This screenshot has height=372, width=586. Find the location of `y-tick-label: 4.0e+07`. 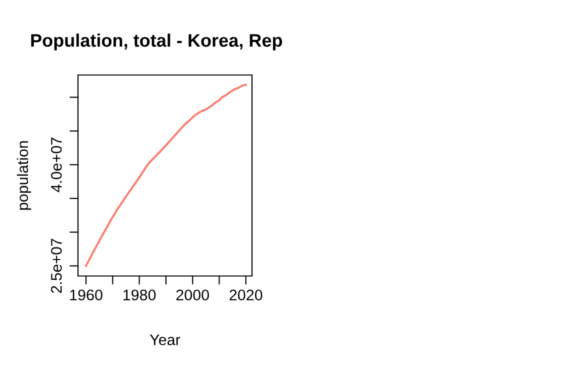

y-tick-label: 4.0e+07 is located at coordinates (56, 165).